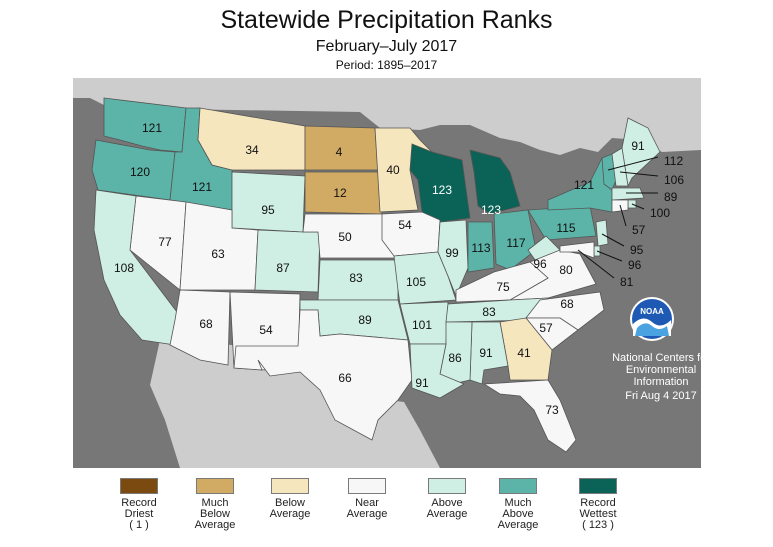 This screenshot has height=547, width=773. What do you see at coordinates (486, 353) in the screenshot?
I see `rank-label-al: 91` at bounding box center [486, 353].